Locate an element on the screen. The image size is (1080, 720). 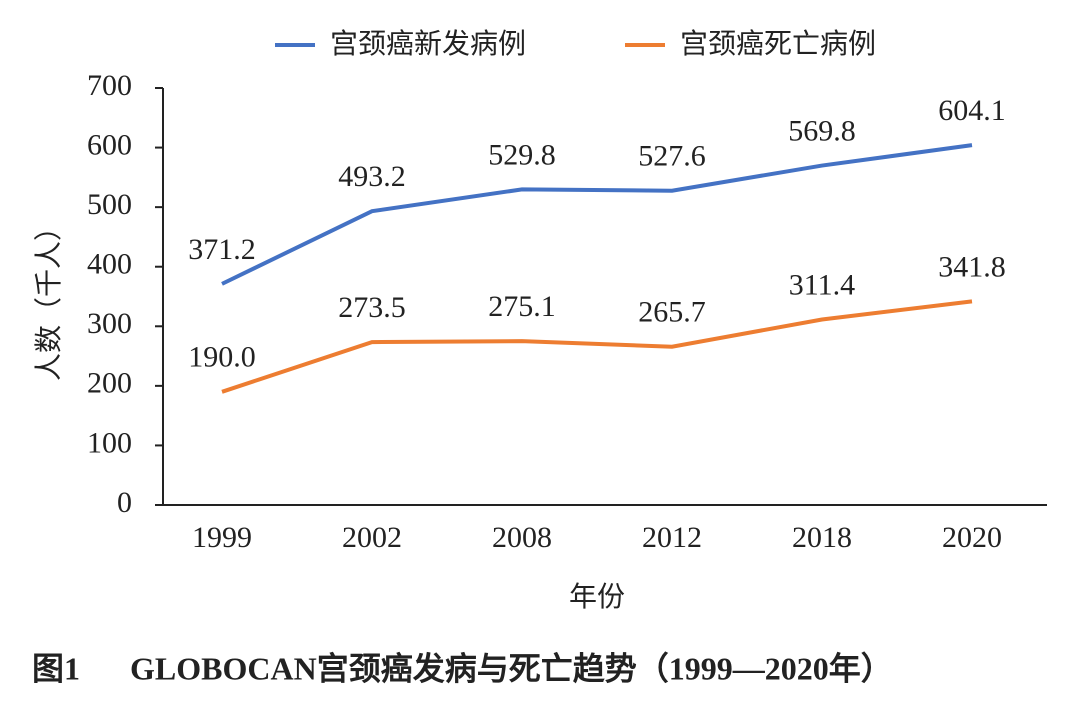
data-label: 275.1 is located at coordinates (522, 306).